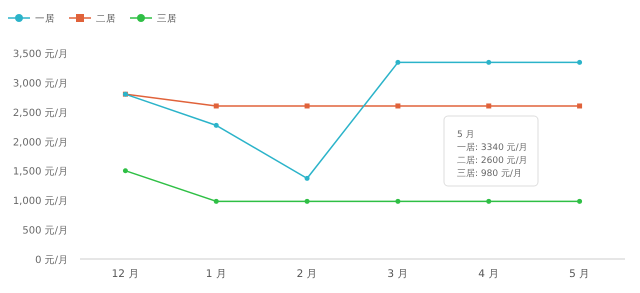 Image resolution: width=640 pixels, height=293 pixels. What do you see at coordinates (489, 173) in the screenshot?
I see `annotation: 三居: 980 元/月` at bounding box center [489, 173].